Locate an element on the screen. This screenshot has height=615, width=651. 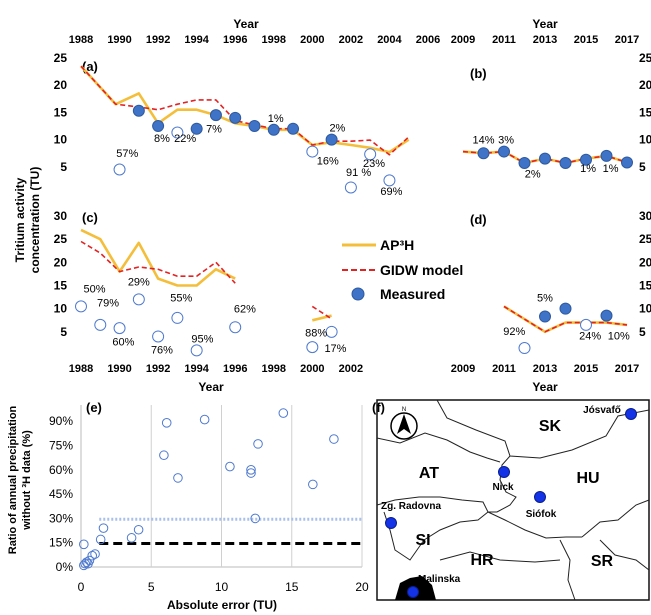
station-label-radovna: Zg. Radovna is located at coordinates (411, 506).